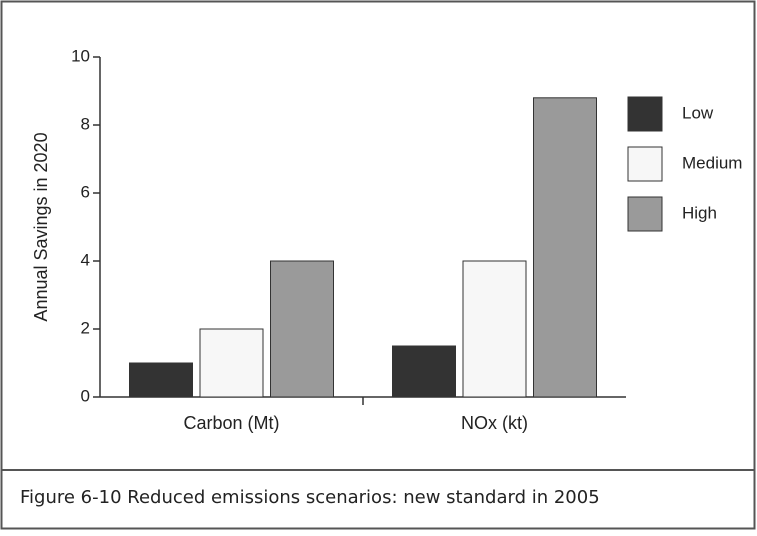  Describe the element at coordinates (231, 423) in the screenshot. I see `x-tick-label: Carbon (Mt)` at that location.